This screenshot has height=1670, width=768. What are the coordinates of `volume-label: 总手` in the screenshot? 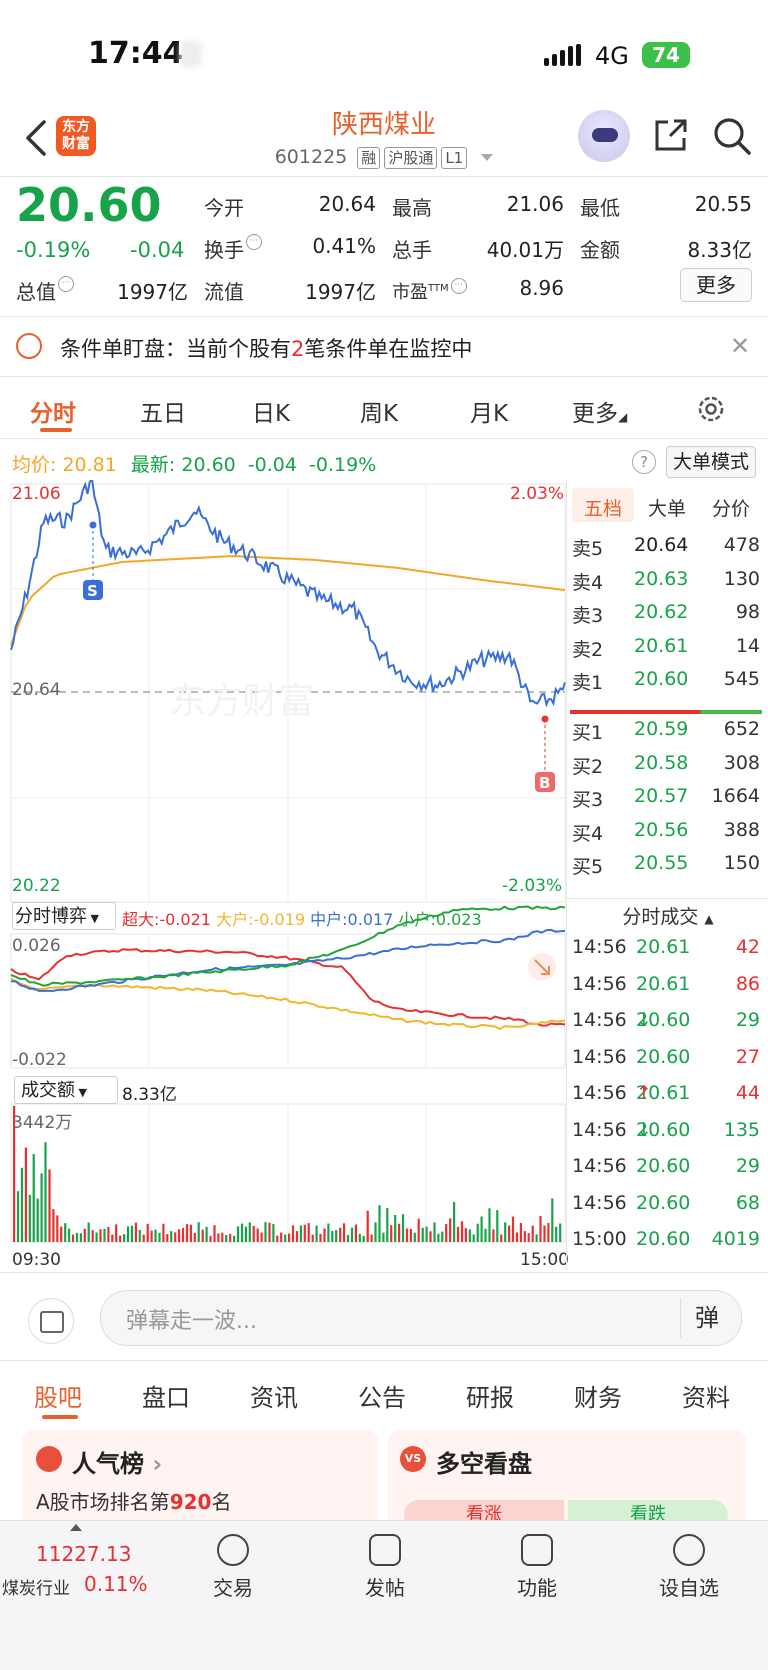 It's located at (412, 250).